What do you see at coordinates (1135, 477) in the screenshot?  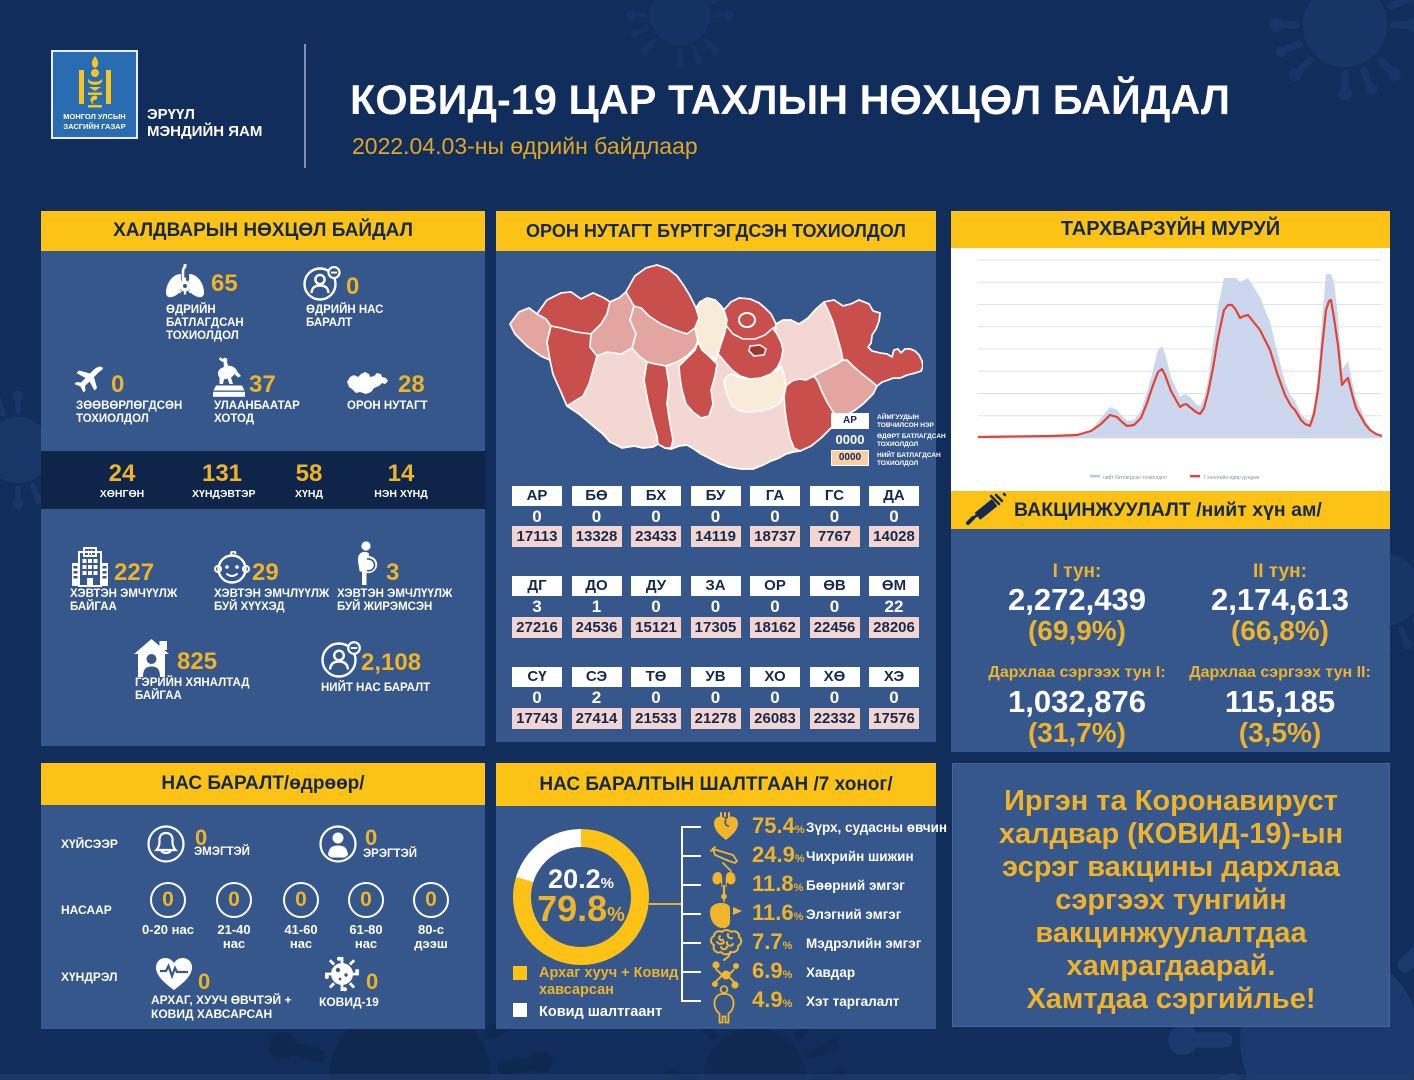 I see `svg-text: нийт батлагдсан тохиолдол` at bounding box center [1135, 477].